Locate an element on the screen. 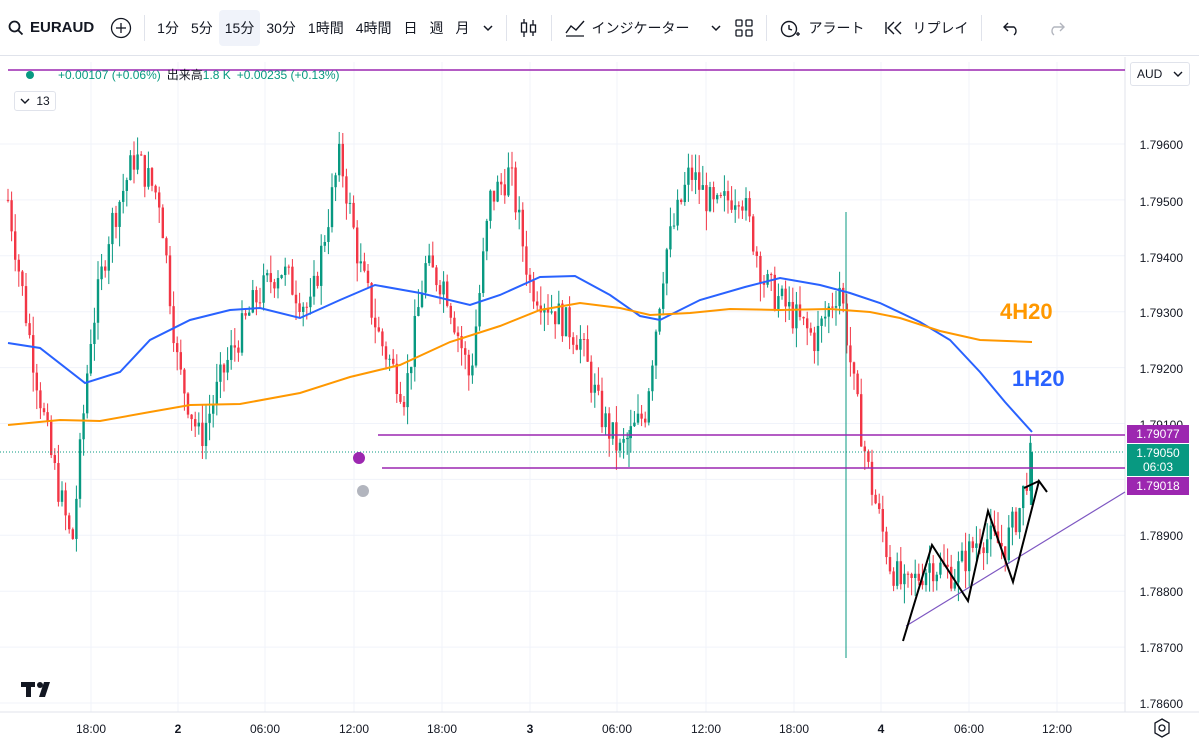 This screenshot has height=753, width=1199. price-tick: 1.79200 is located at coordinates (1161, 369).